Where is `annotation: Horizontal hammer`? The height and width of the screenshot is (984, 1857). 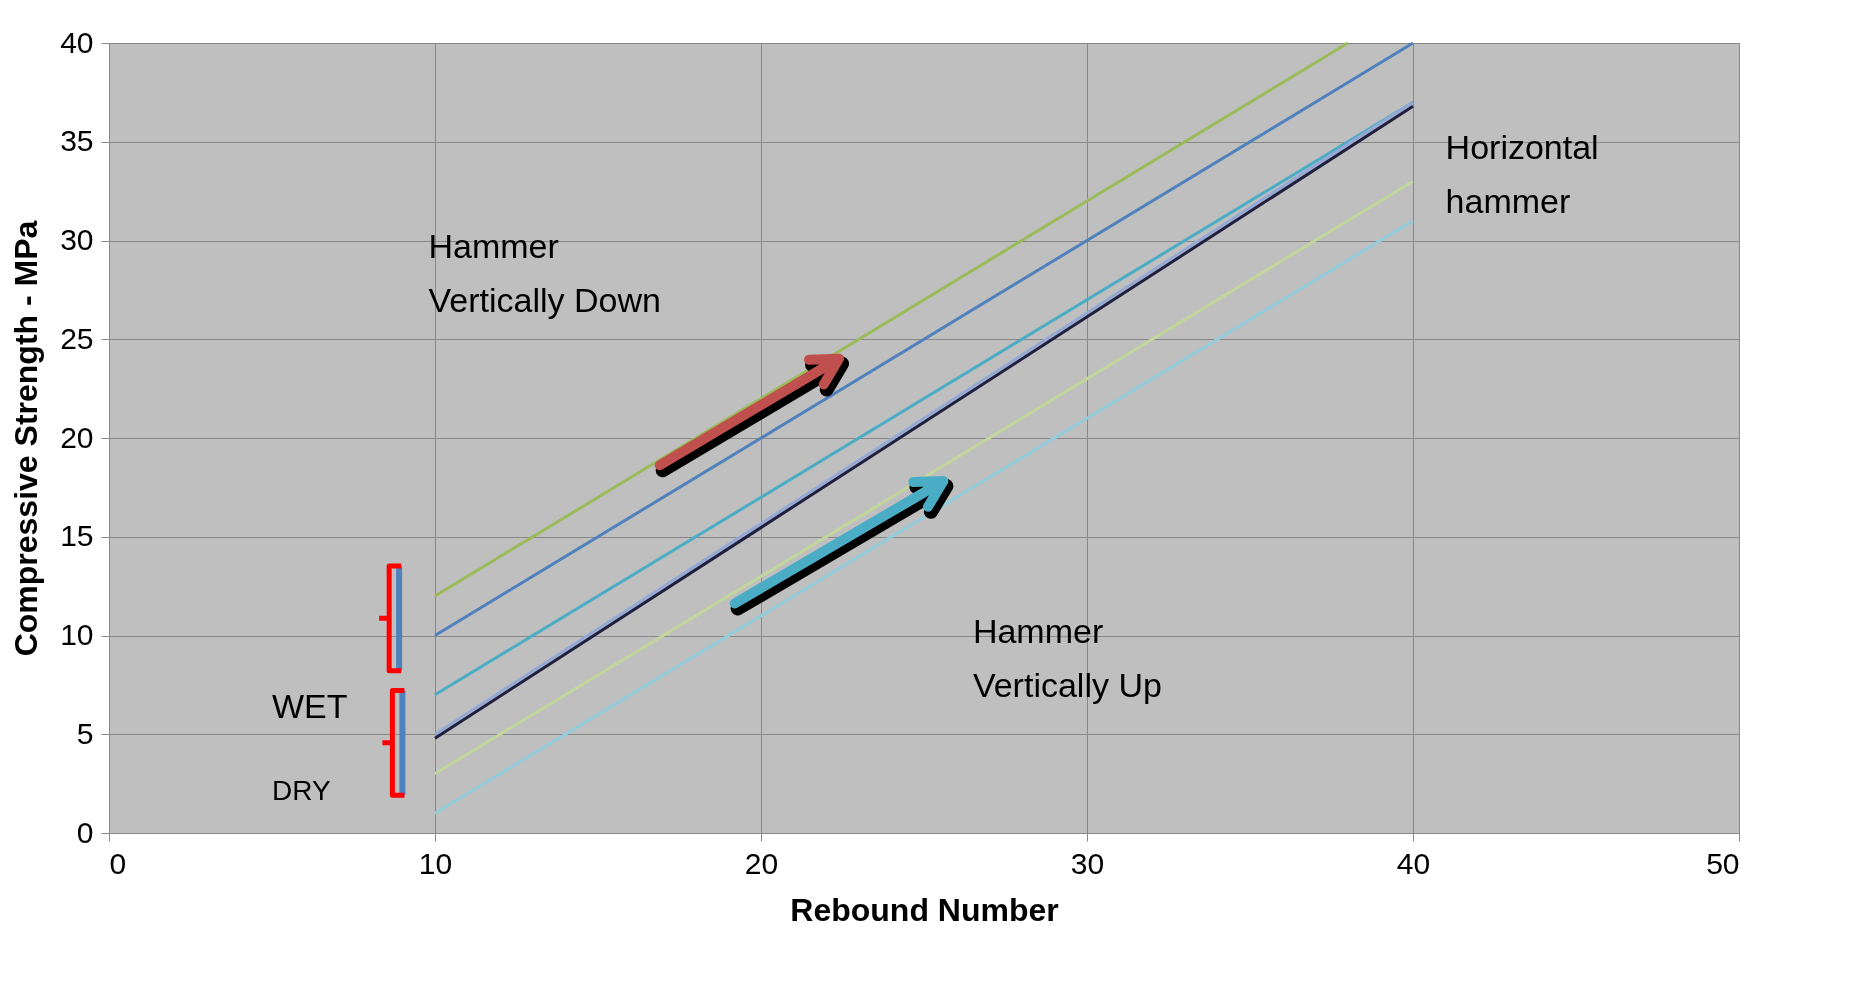 annotation: Horizontal hammer is located at coordinates (1522, 173).